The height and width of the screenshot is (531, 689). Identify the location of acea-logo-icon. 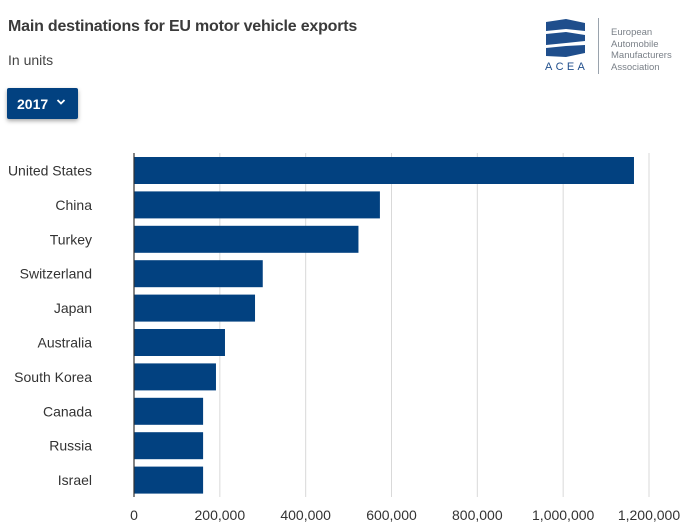
(565, 38).